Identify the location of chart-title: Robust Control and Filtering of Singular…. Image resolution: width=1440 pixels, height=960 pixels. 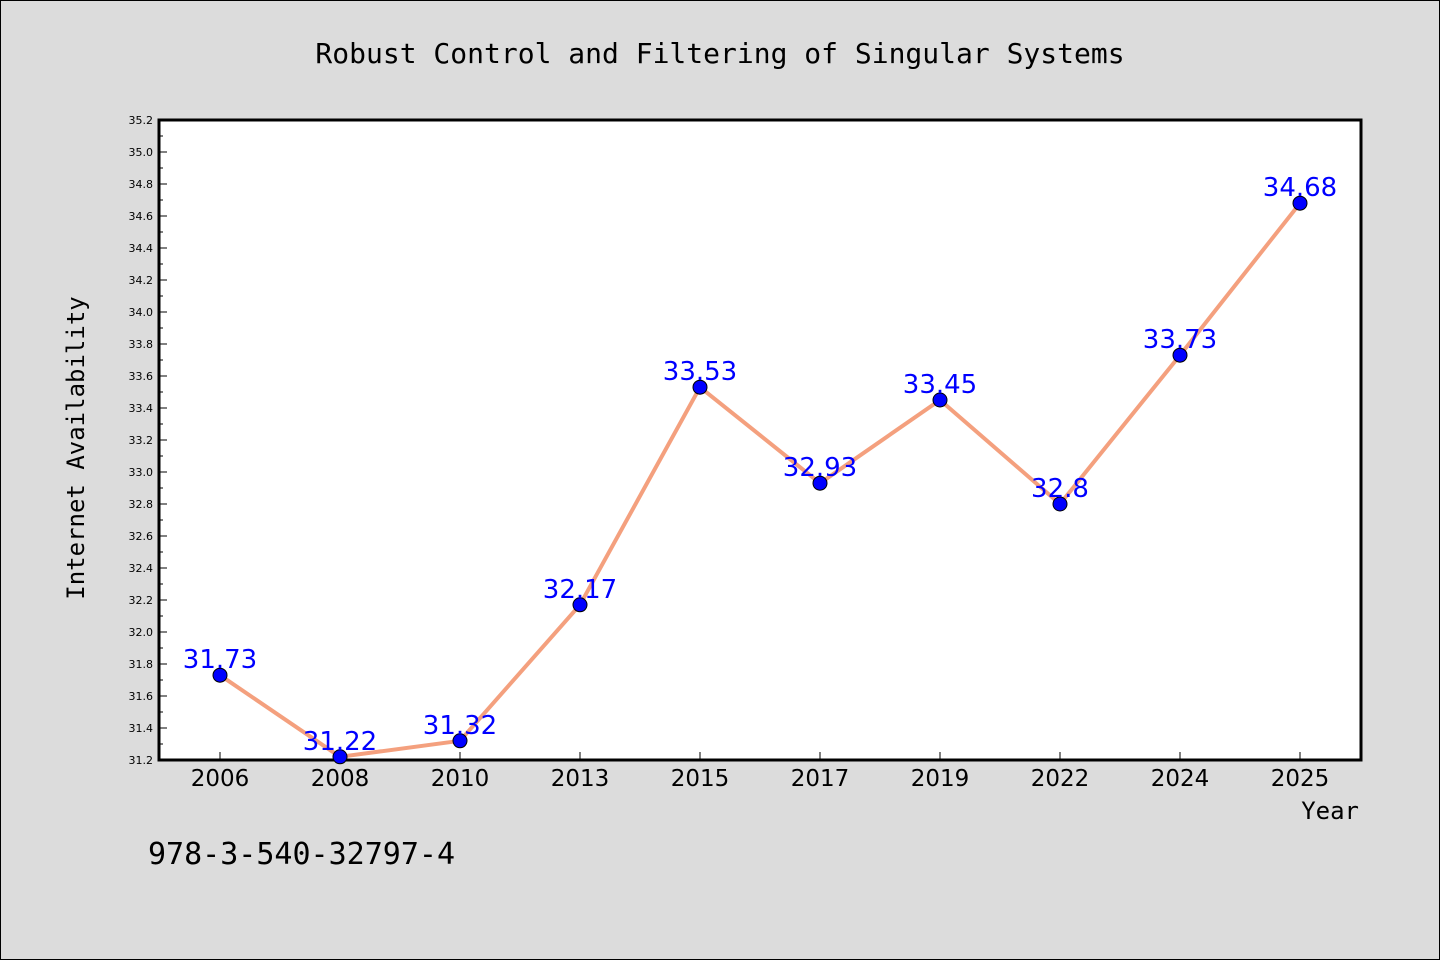
(719, 53).